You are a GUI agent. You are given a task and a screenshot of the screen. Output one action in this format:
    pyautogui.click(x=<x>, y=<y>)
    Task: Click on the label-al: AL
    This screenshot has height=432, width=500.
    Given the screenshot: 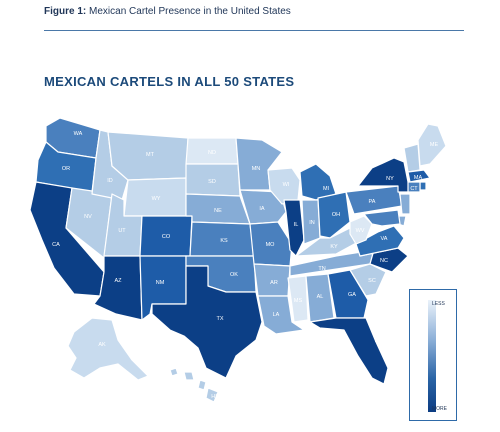 What is the action you would take?
    pyautogui.click(x=320, y=297)
    